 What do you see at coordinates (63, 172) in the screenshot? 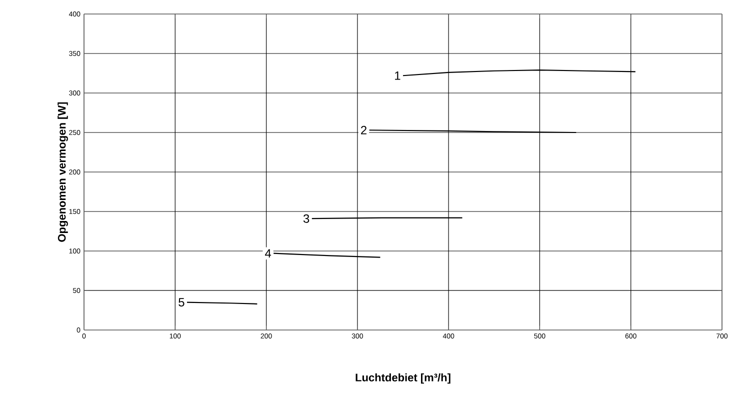
I see `y-axis-title: Opgenomen vermogen [W]` at bounding box center [63, 172].